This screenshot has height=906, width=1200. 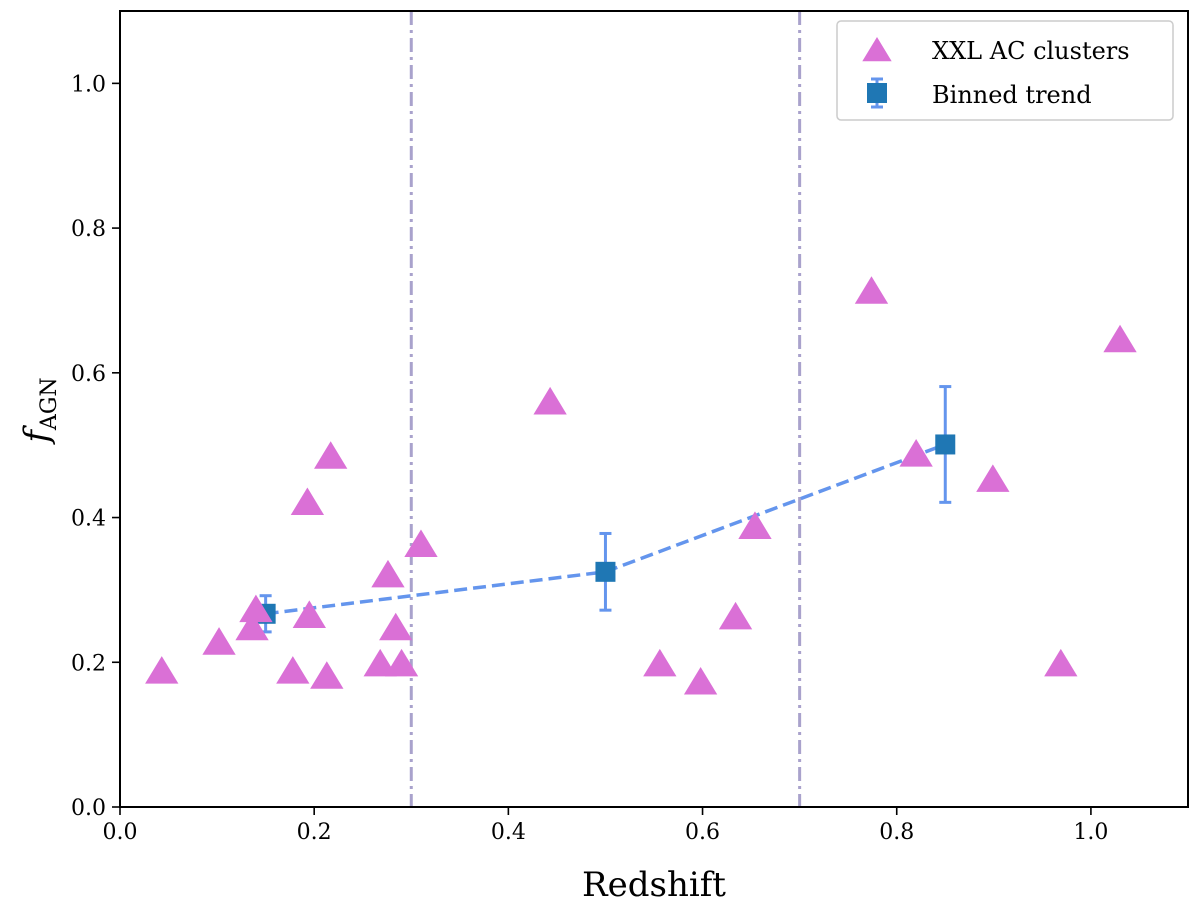 I want to click on x-tick-label: 0.6, so click(x=702, y=832).